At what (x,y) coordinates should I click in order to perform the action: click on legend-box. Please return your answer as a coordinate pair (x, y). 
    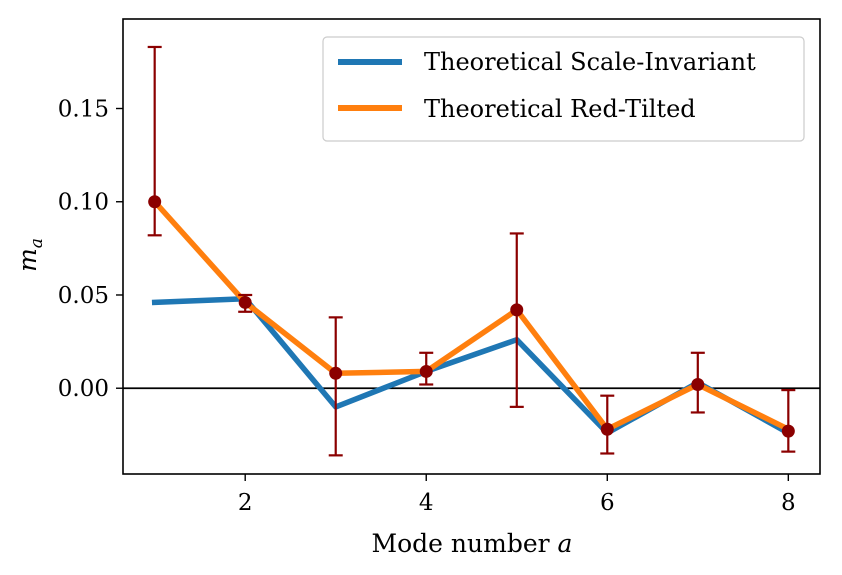
    Looking at the image, I should click on (563, 89).